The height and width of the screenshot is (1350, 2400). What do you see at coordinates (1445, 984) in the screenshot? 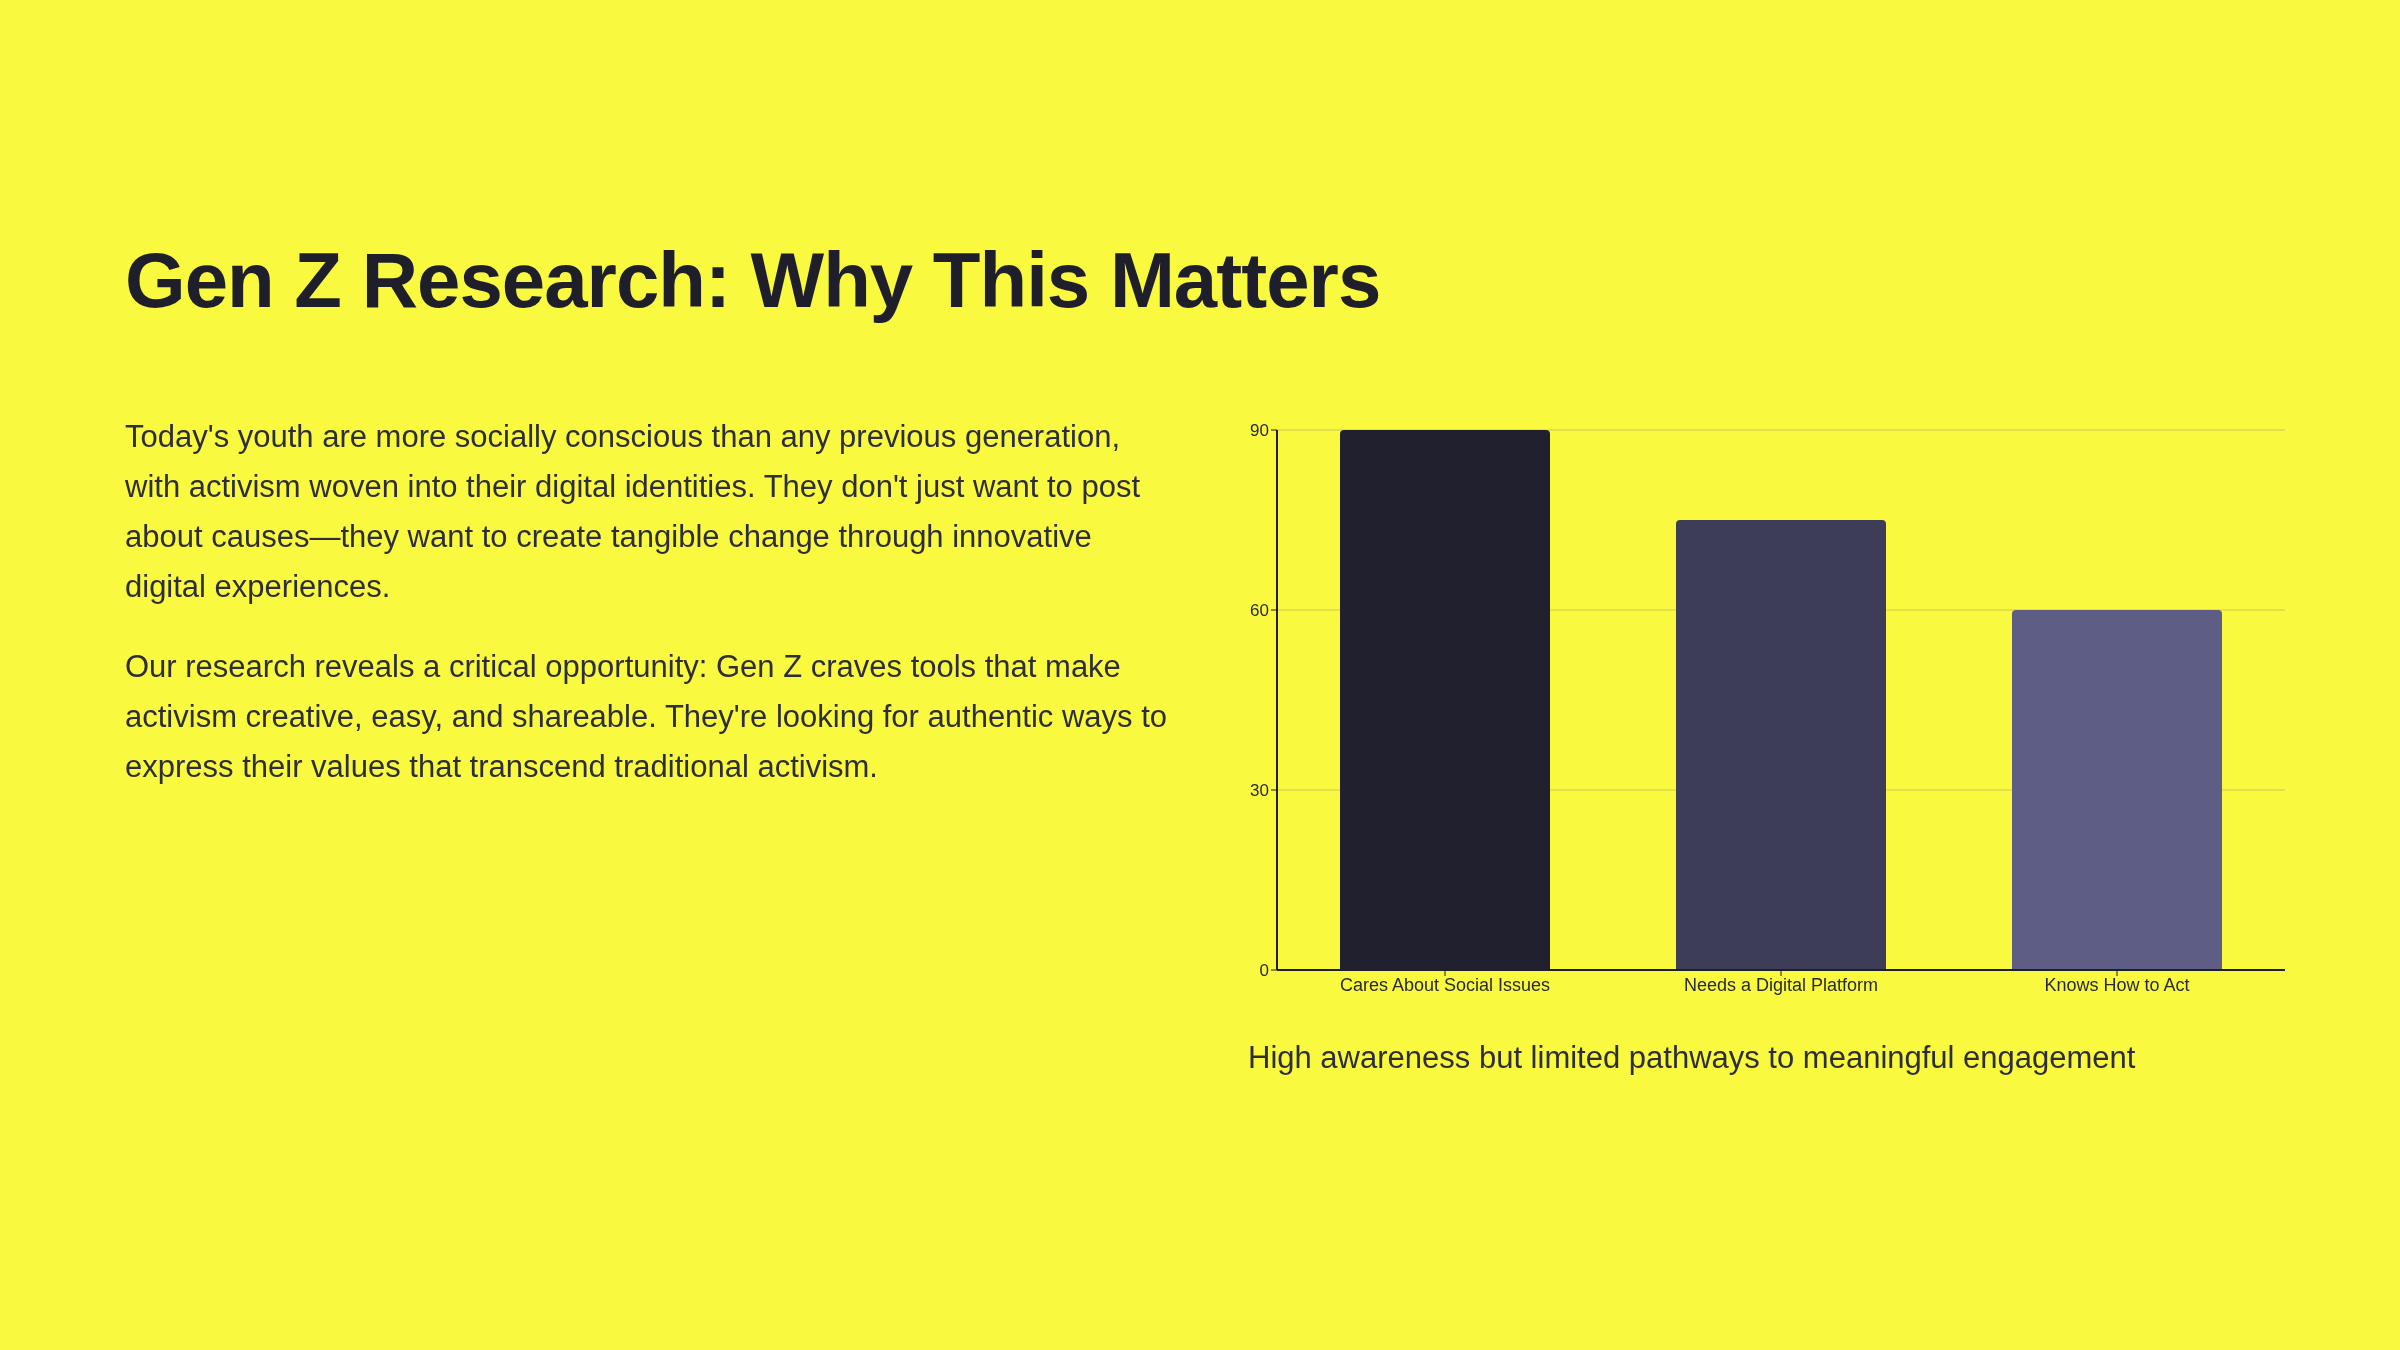
I see `x-tick-label: Cares About Social Issues` at bounding box center [1445, 984].